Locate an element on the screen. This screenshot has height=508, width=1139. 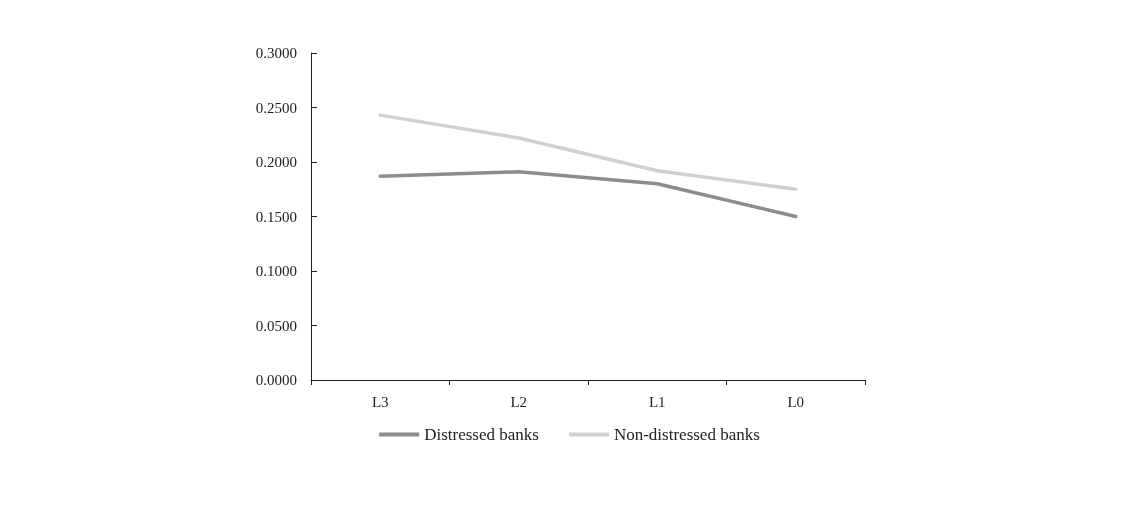
y-tick-label: 0.2500 is located at coordinates (276, 107).